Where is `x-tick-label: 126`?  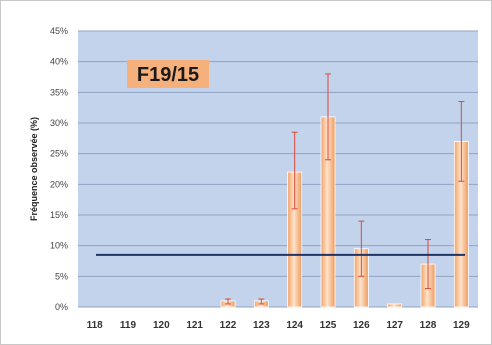
x-tick-label: 126 is located at coordinates (361, 325).